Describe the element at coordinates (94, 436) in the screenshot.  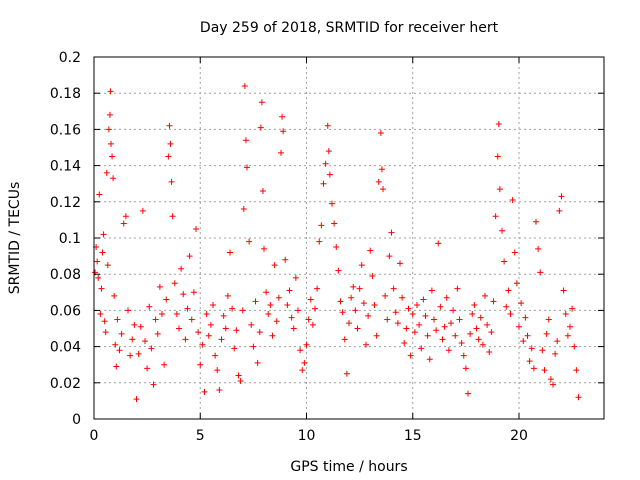
I see `x-tick-label: 0` at that location.